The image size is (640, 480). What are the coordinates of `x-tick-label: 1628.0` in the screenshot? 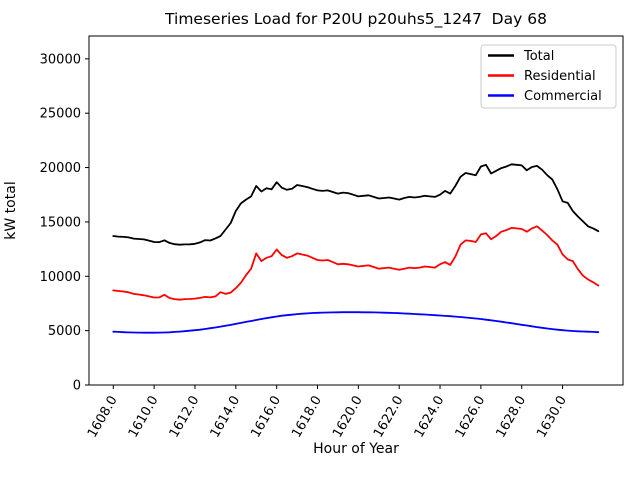 It's located at (511, 417).